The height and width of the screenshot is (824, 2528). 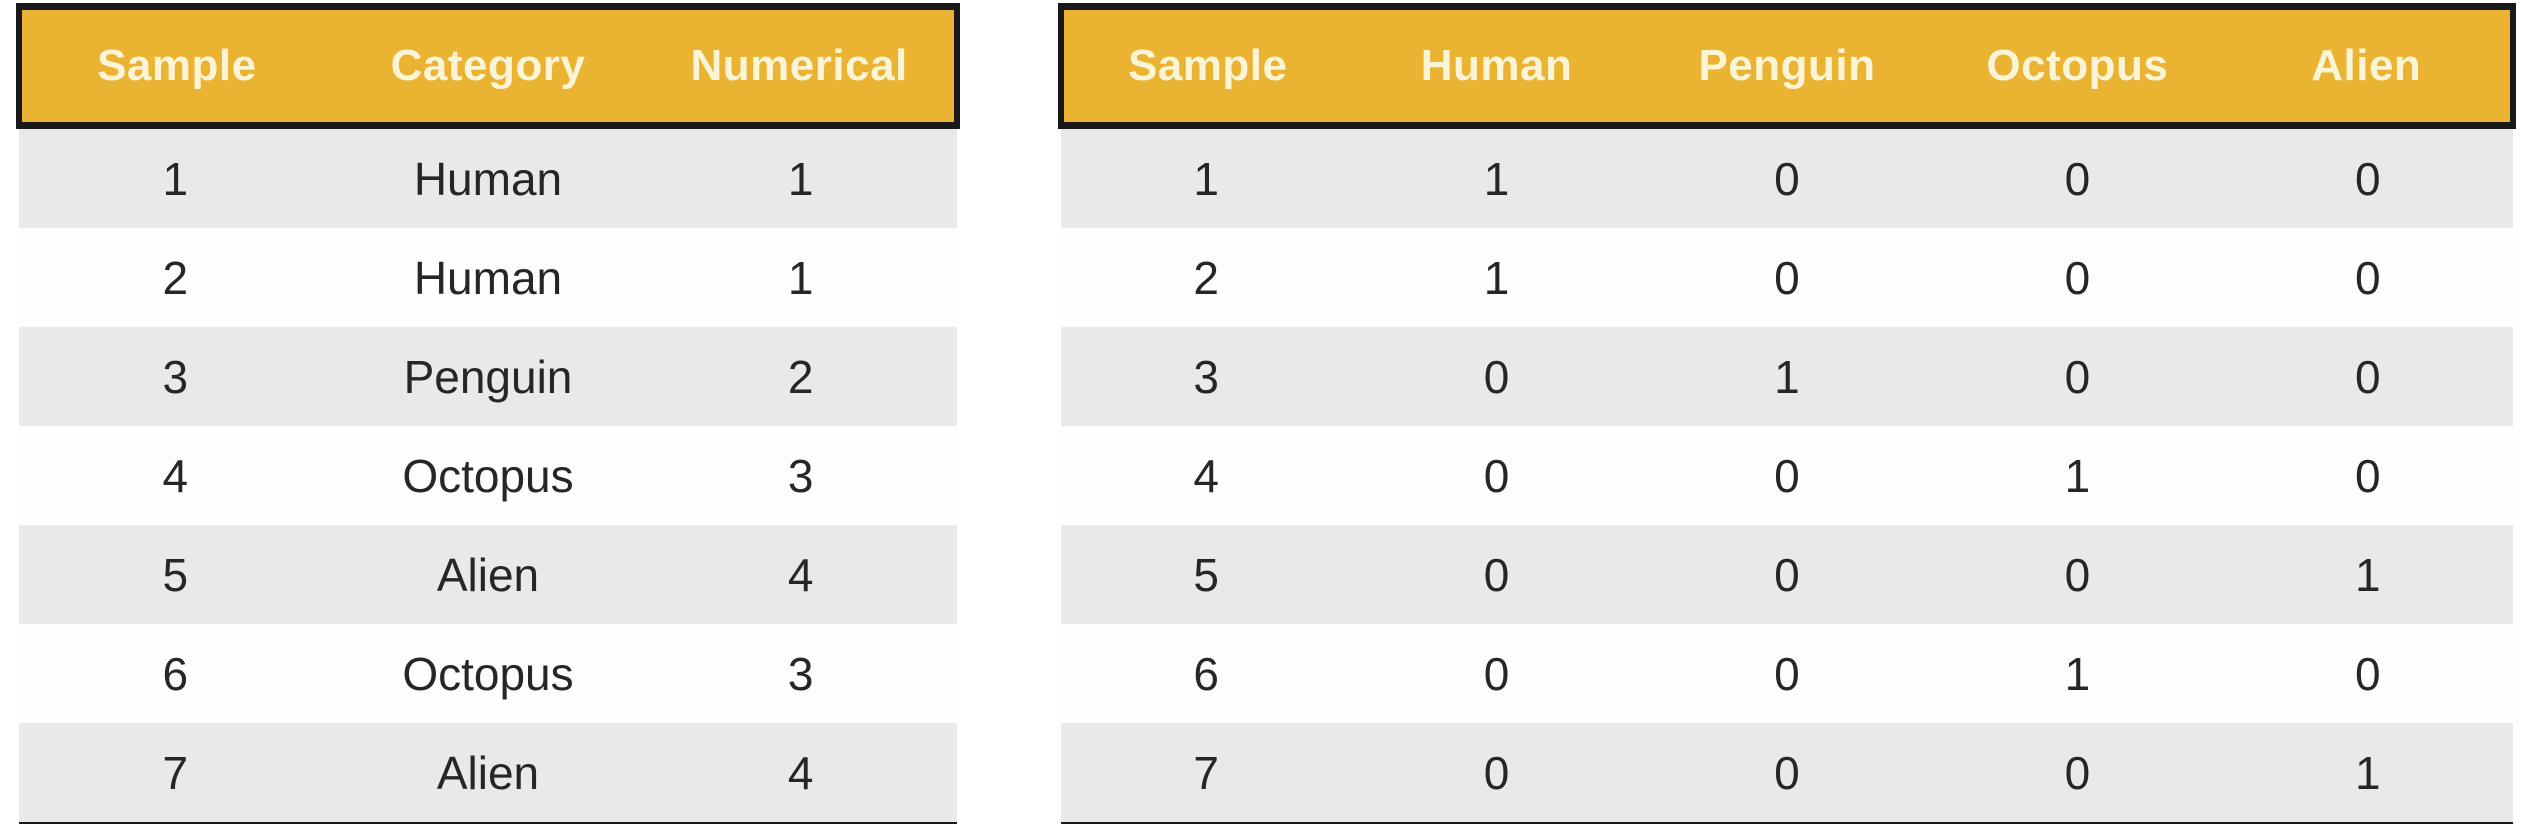 What do you see at coordinates (802, 66) in the screenshot?
I see `column-header-numerical: Numerical` at bounding box center [802, 66].